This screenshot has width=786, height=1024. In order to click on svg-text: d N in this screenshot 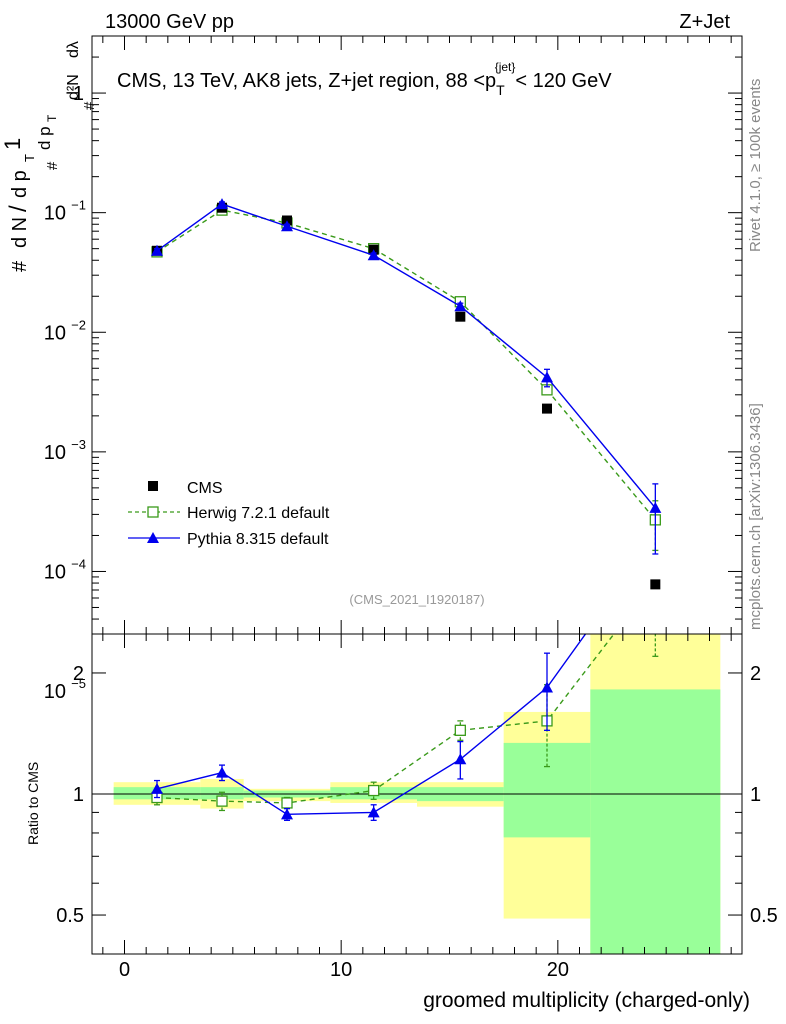, I will do `click(20, 232)`.